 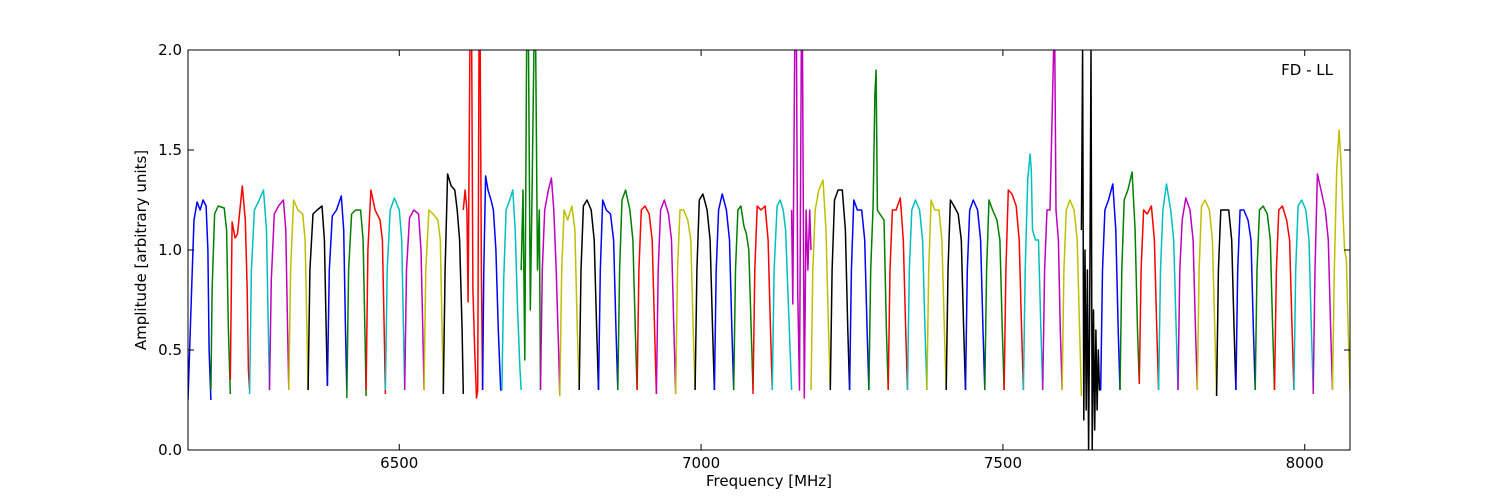 I want to click on y-tick-label: 1.5, so click(x=170, y=150).